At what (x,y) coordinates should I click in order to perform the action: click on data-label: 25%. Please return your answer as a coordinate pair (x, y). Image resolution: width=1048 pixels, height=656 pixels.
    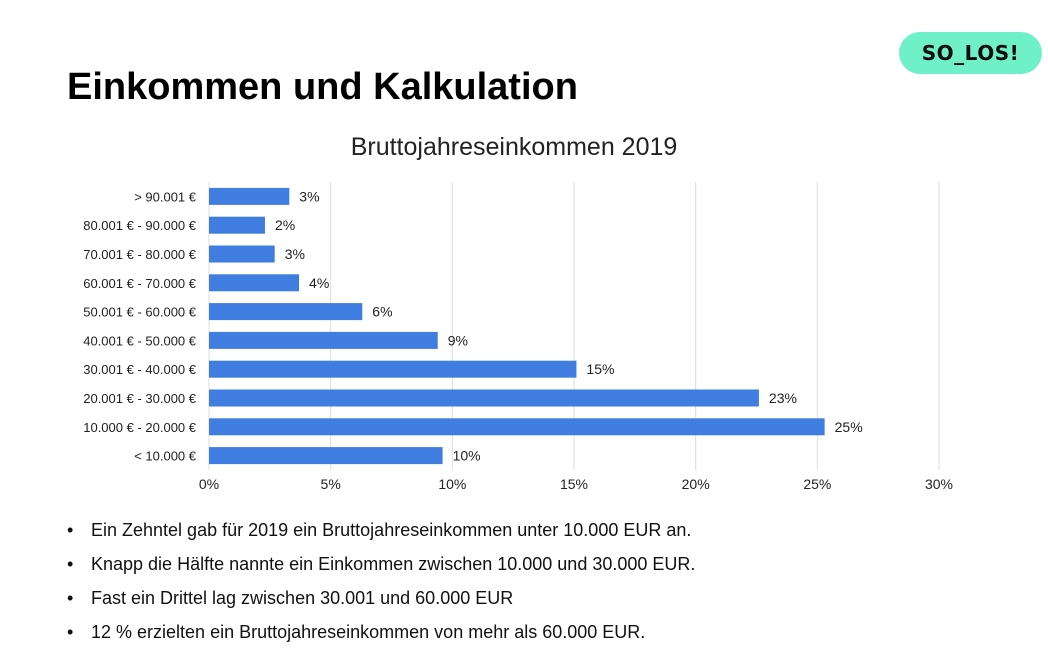
    Looking at the image, I should click on (849, 427).